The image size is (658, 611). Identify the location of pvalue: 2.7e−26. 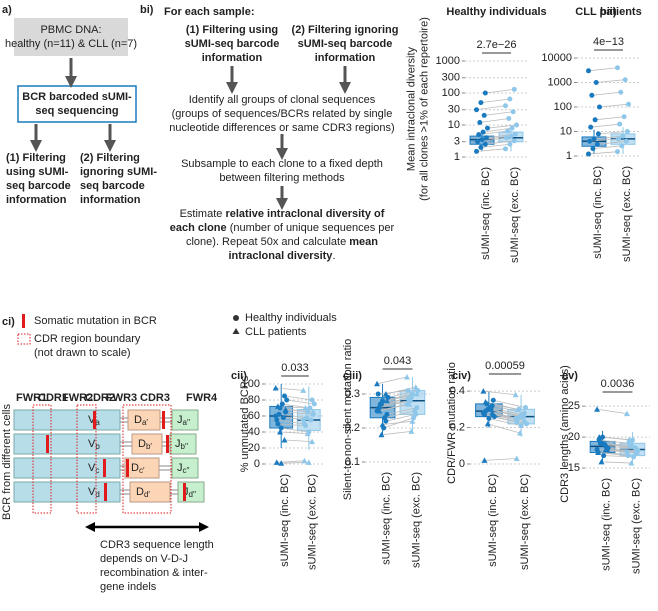
(496, 45).